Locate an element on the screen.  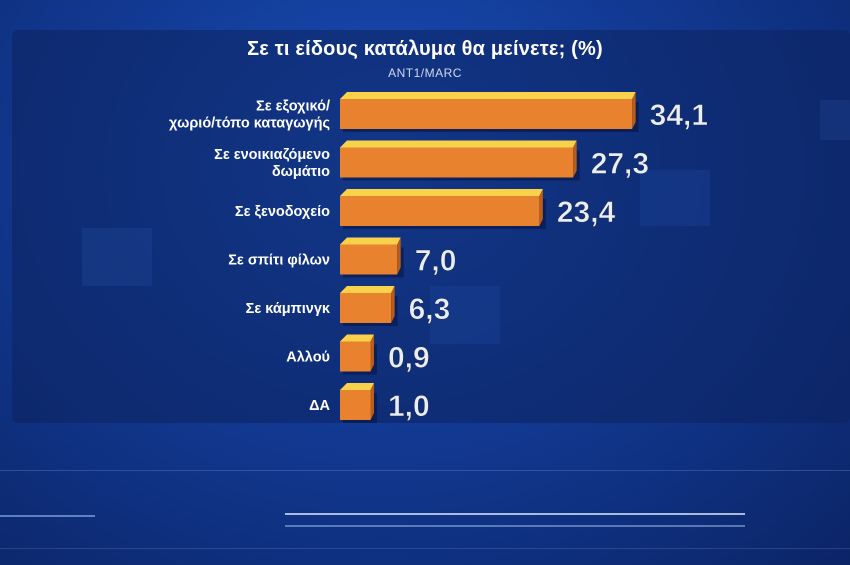
chart-title: Σε τι είδους κατάλυμα θα μείνετε; (%) is located at coordinates (425, 49).